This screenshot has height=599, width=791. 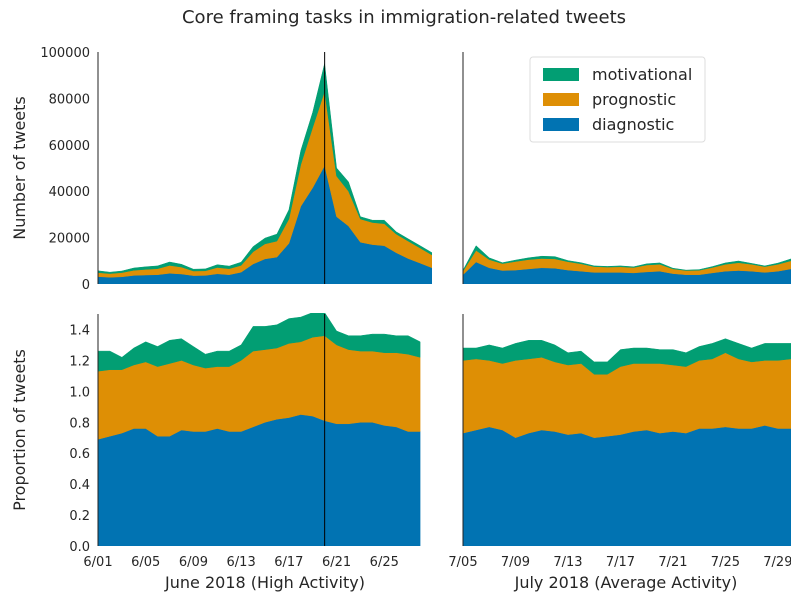 What do you see at coordinates (241, 562) in the screenshot?
I see `x-tick-label: 6/13` at bounding box center [241, 562].